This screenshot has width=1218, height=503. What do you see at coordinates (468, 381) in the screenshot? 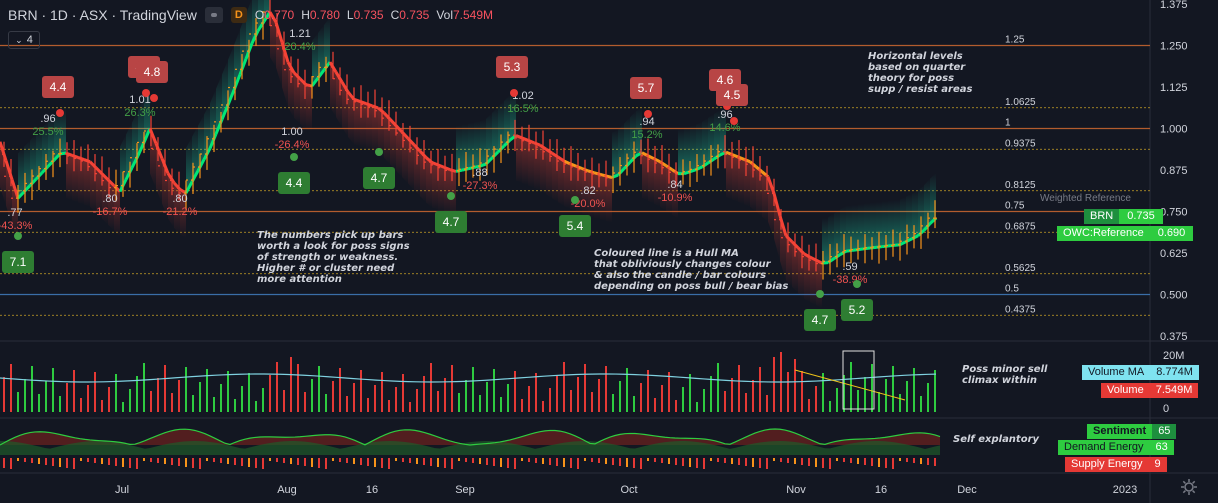
I see `volume-pane` at bounding box center [468, 381].